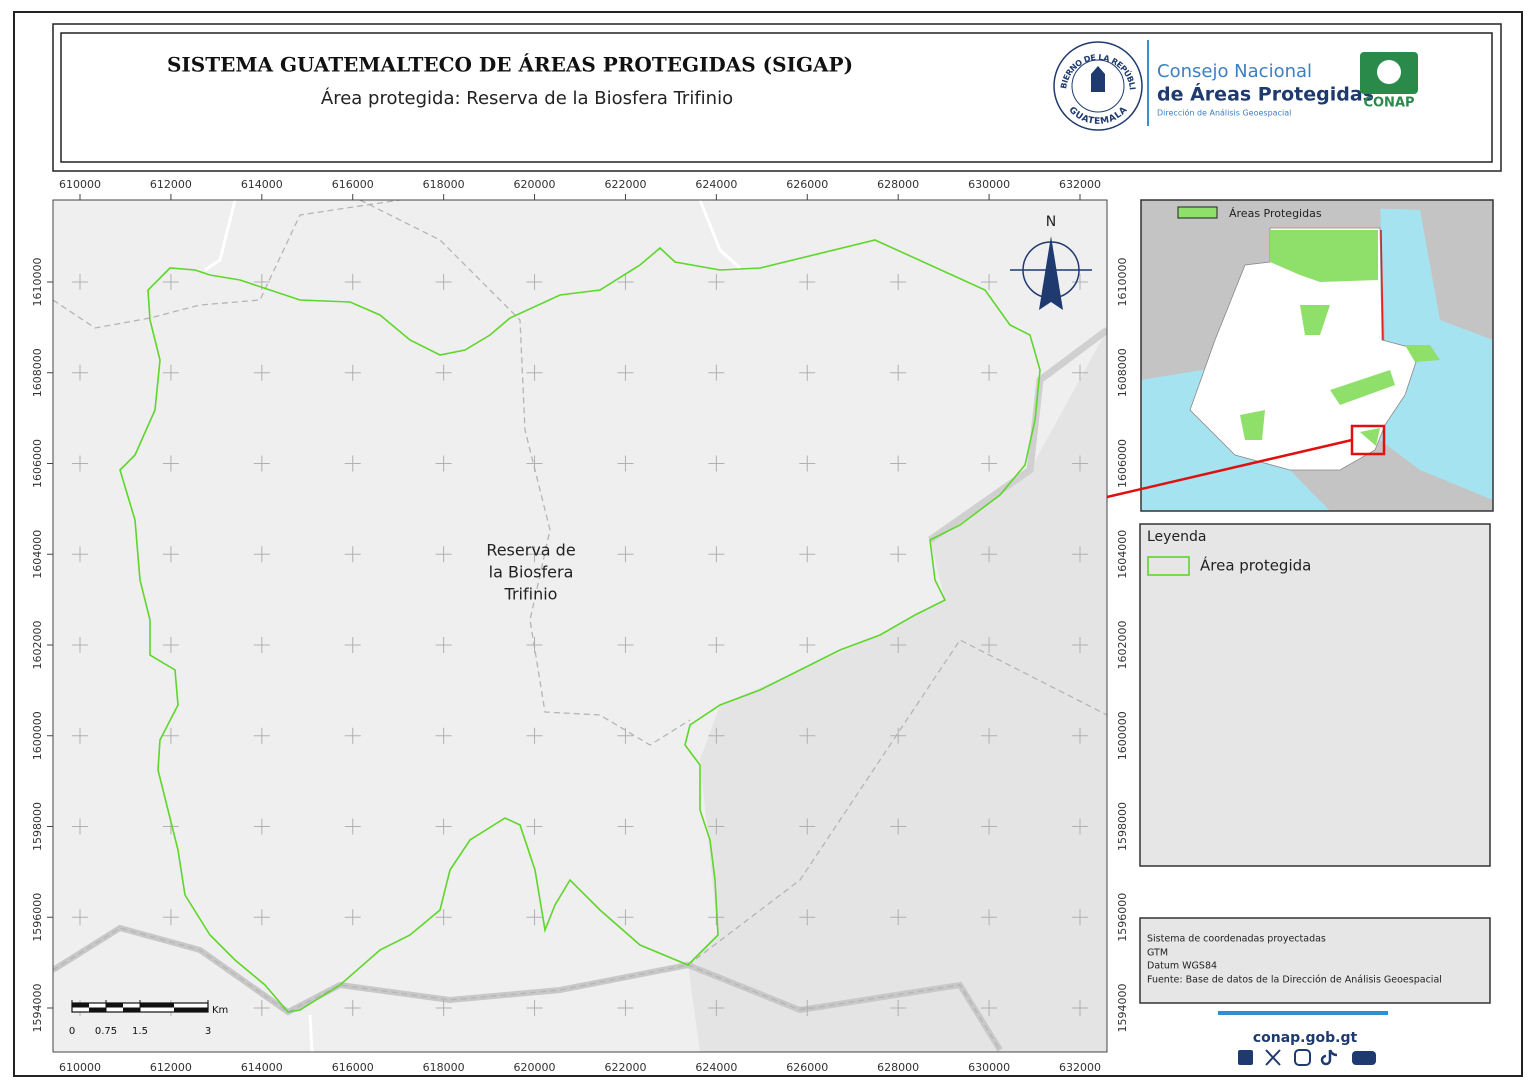 The height and width of the screenshot is (1086, 1536). Describe the element at coordinates (262, 184) in the screenshot. I see `x-coordinate-label: 614000` at that location.